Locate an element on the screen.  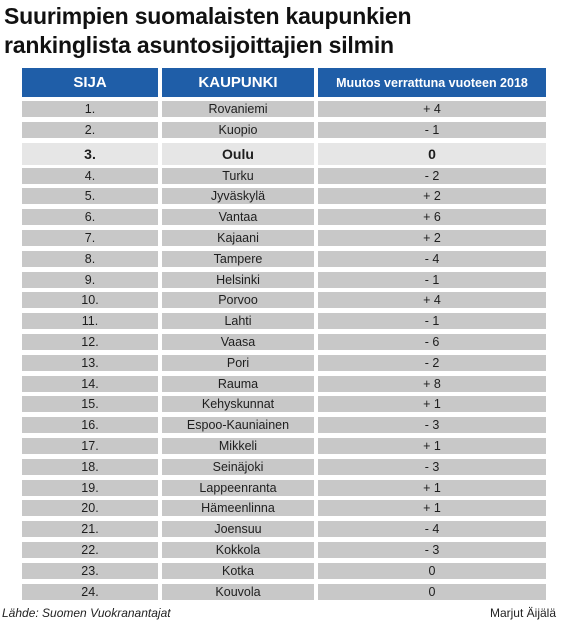
change-cell: + 8 is located at coordinates (432, 383).